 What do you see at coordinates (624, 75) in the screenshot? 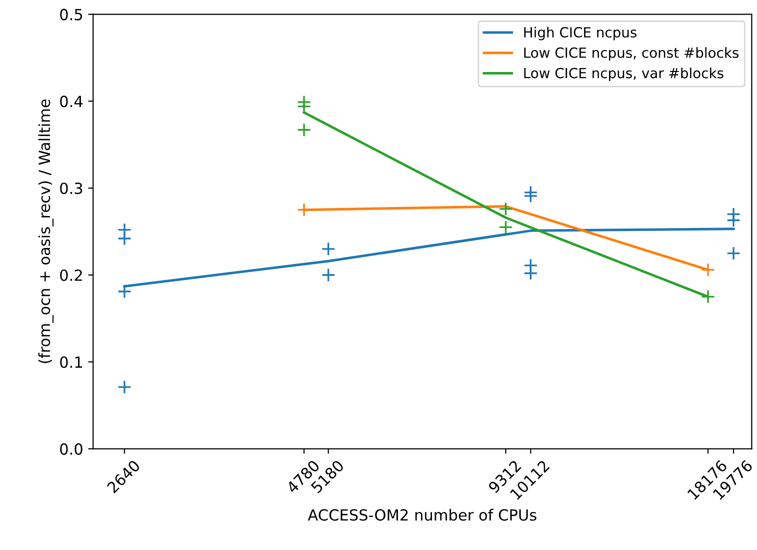
I see `legend-label: Low CICE ncpus, var #blocks` at bounding box center [624, 75].